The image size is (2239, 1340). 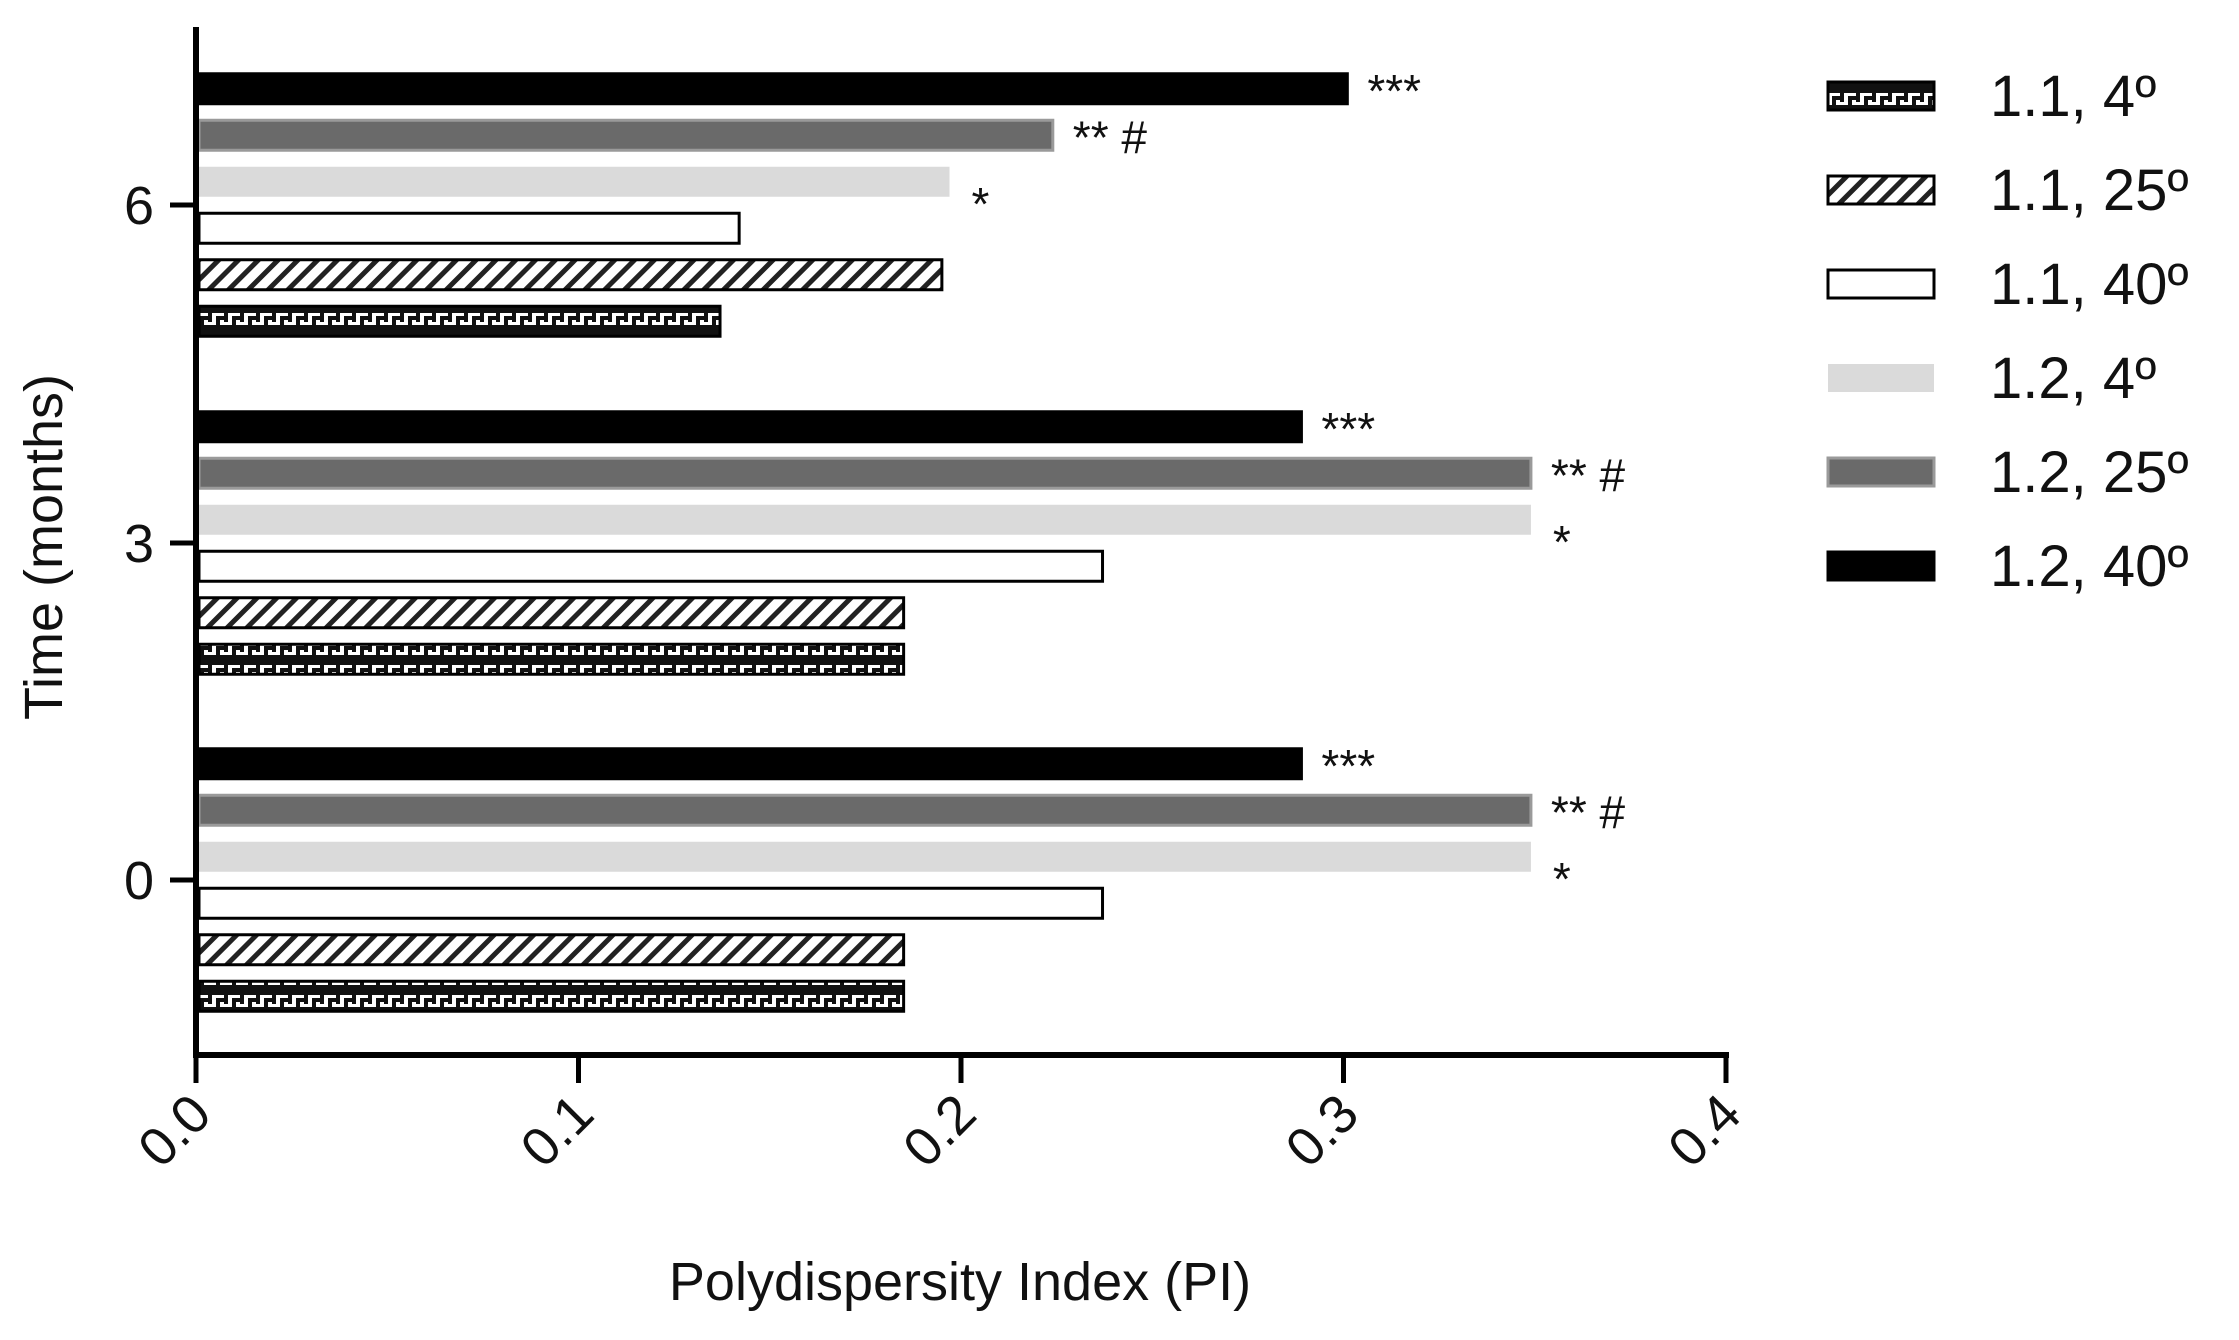 What do you see at coordinates (175, 1131) in the screenshot?
I see `x-tick-label: 0.0` at bounding box center [175, 1131].